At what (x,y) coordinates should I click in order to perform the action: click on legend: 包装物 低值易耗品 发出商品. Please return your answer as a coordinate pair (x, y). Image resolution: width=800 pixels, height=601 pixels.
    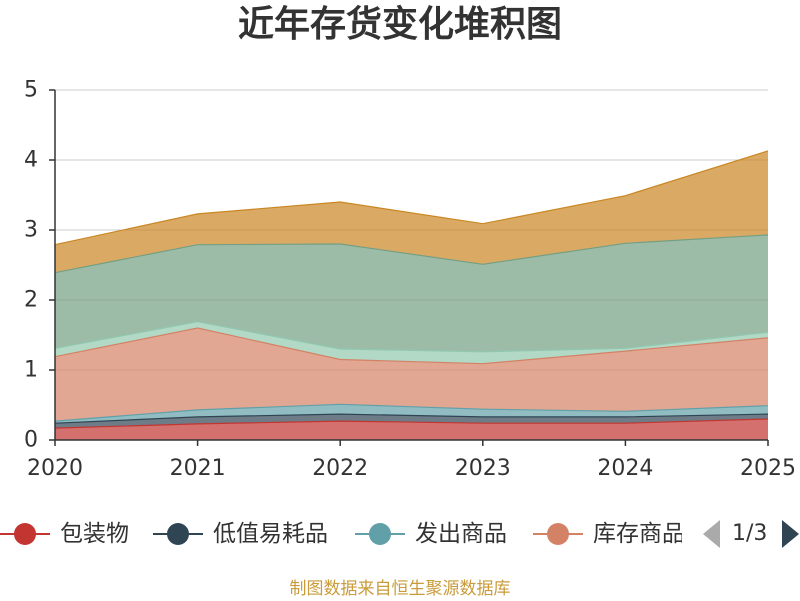
    Looking at the image, I should click on (400, 534).